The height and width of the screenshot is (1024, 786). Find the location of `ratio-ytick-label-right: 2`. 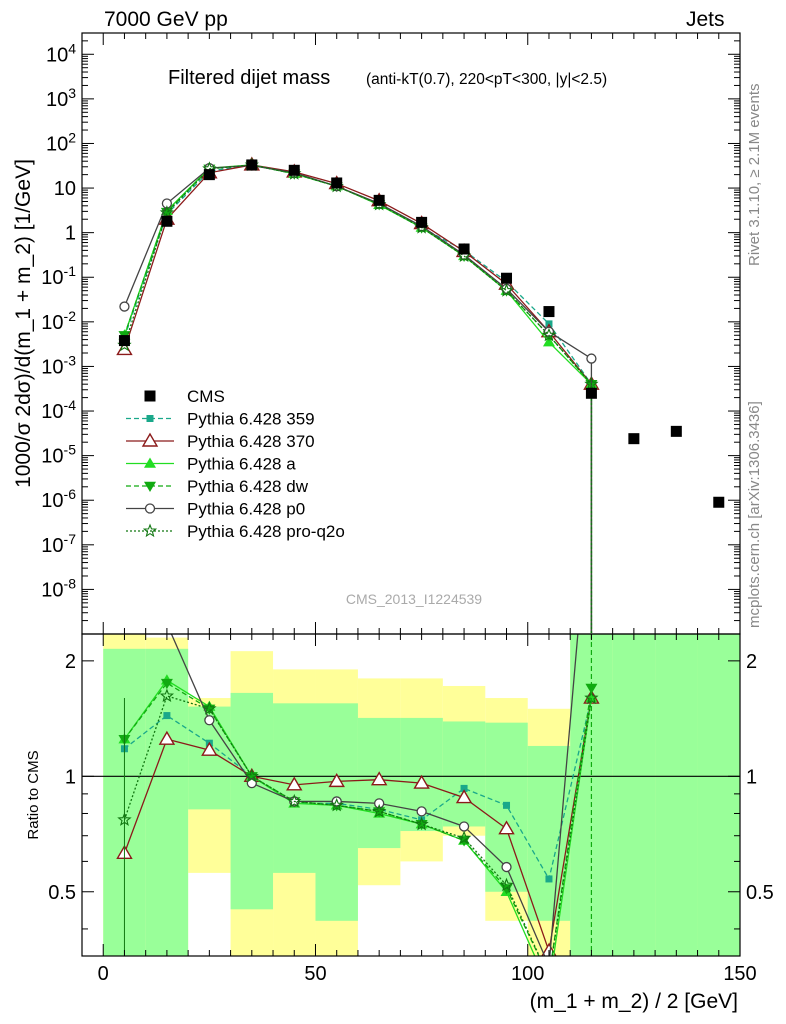

ratio-ytick-label-right: 2 is located at coordinates (751, 662).